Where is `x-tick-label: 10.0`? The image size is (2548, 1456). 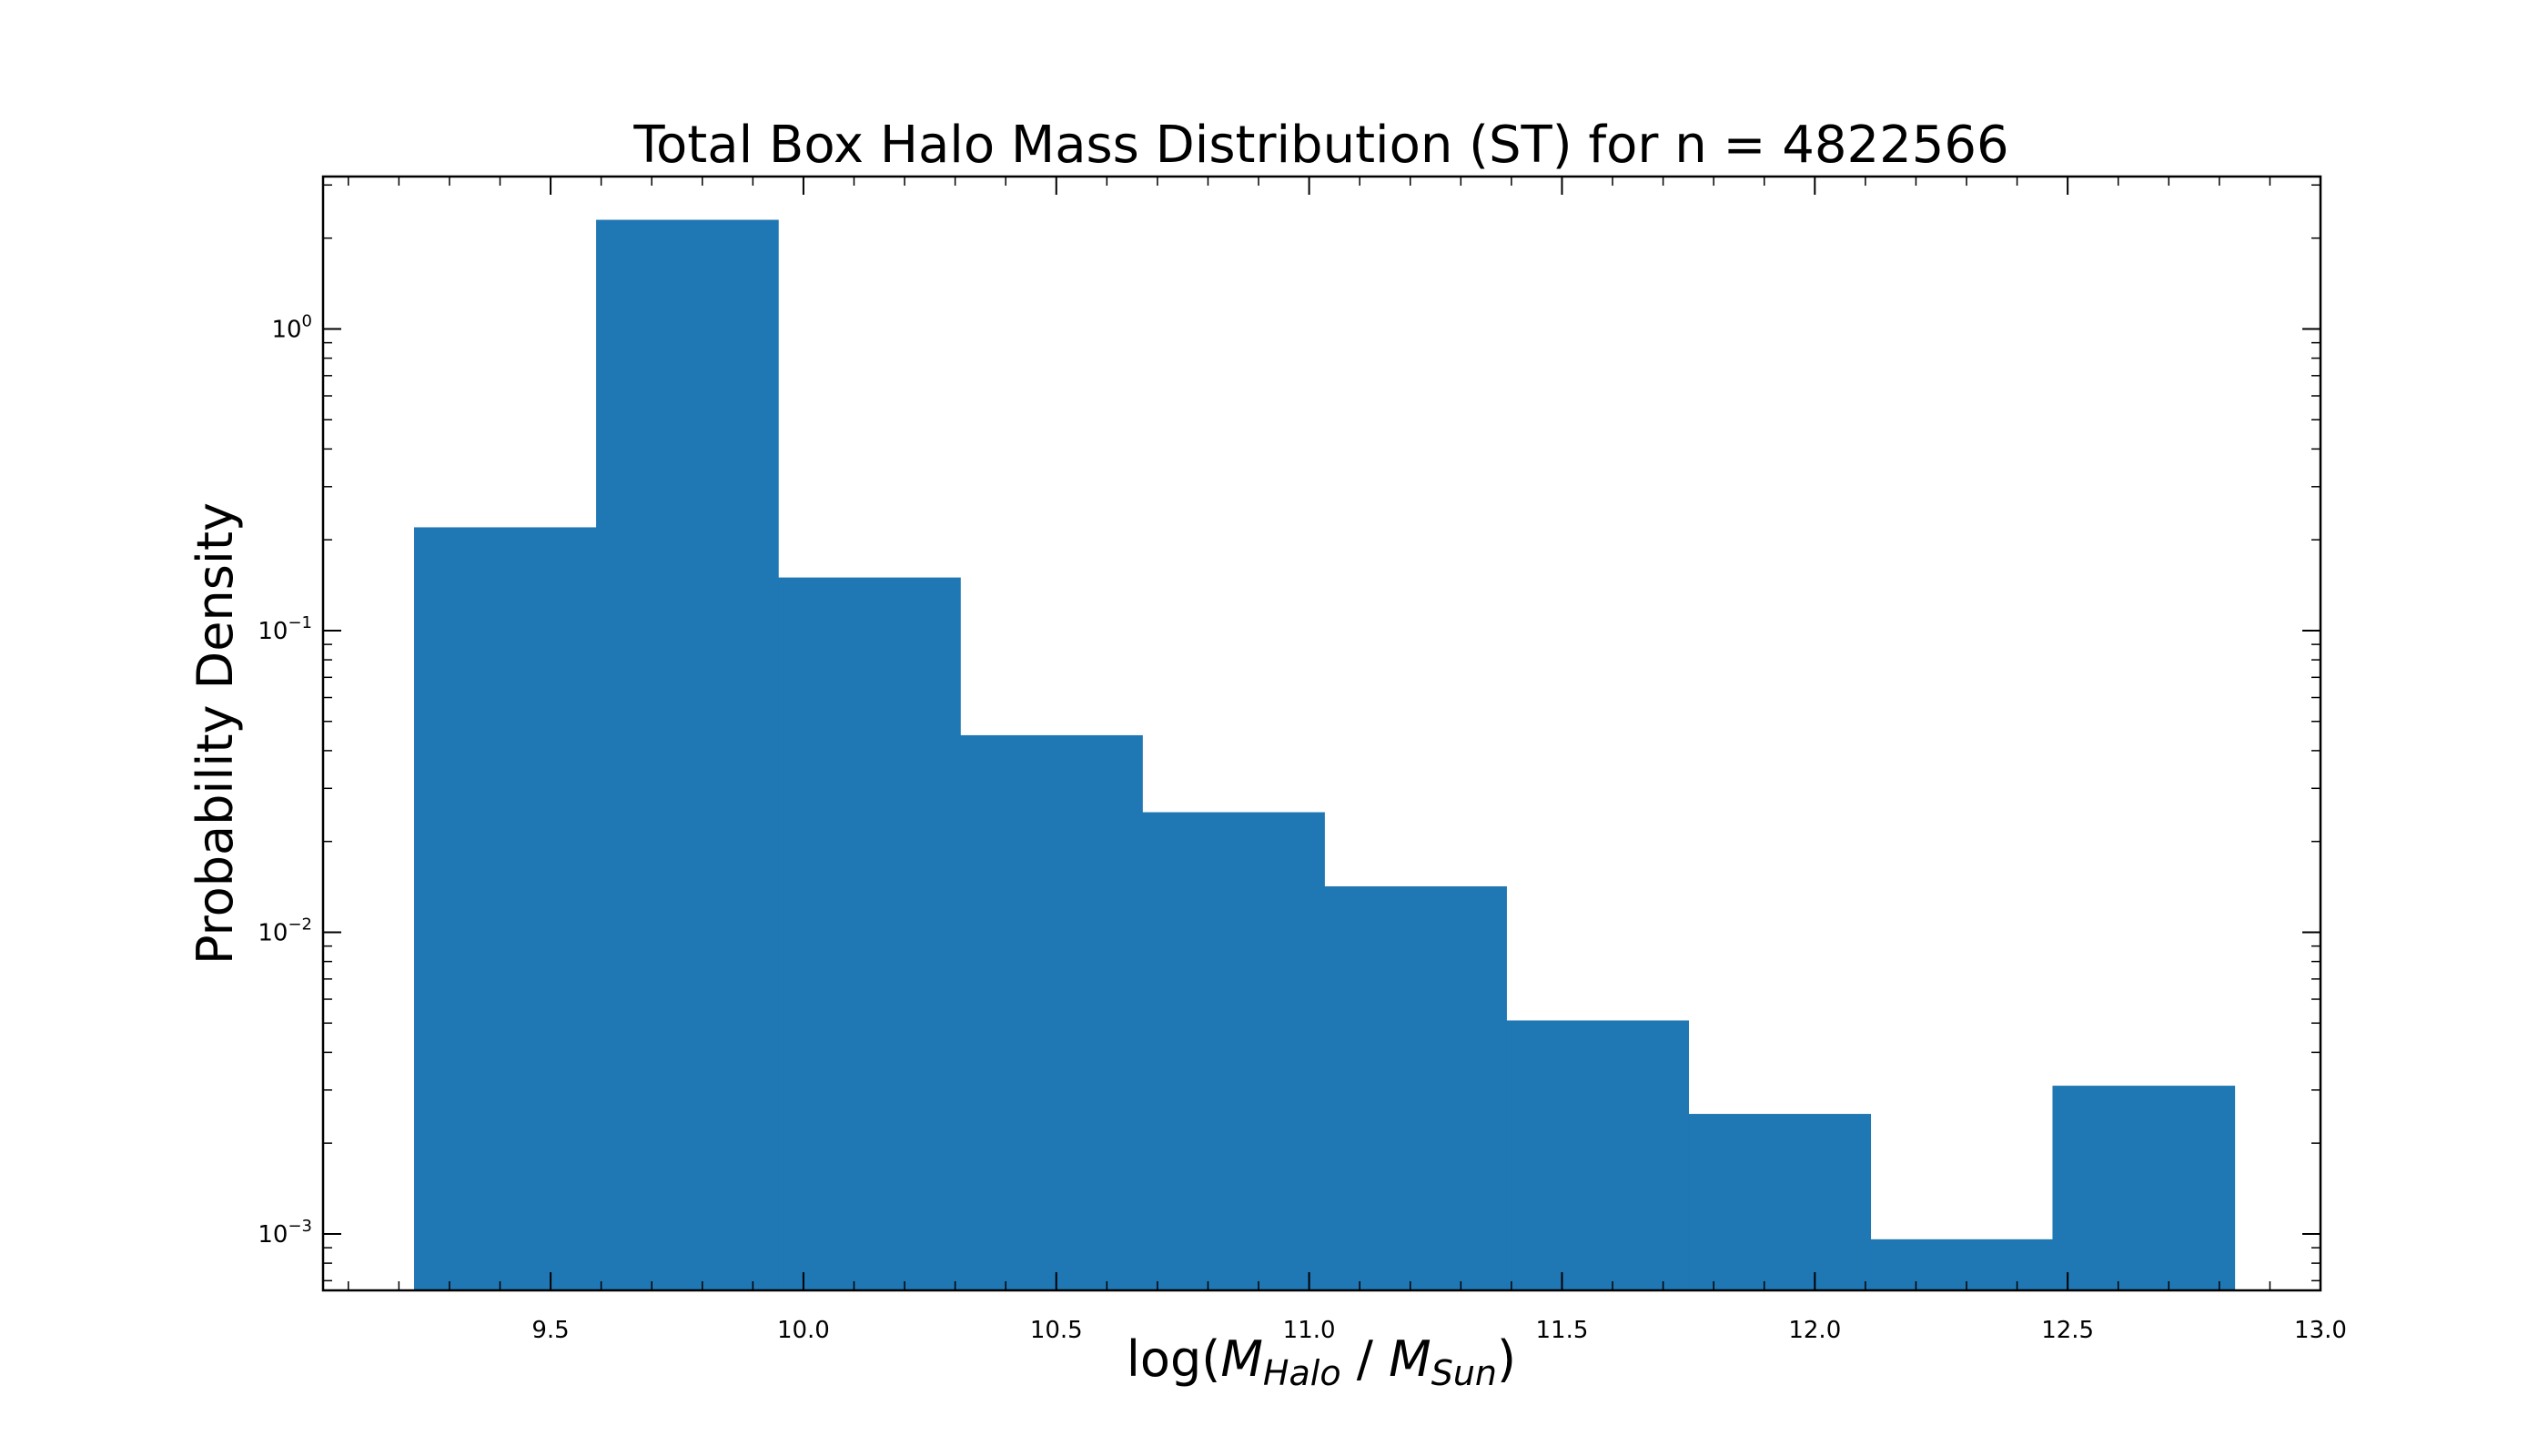 x-tick-label: 10.0 is located at coordinates (803, 1331).